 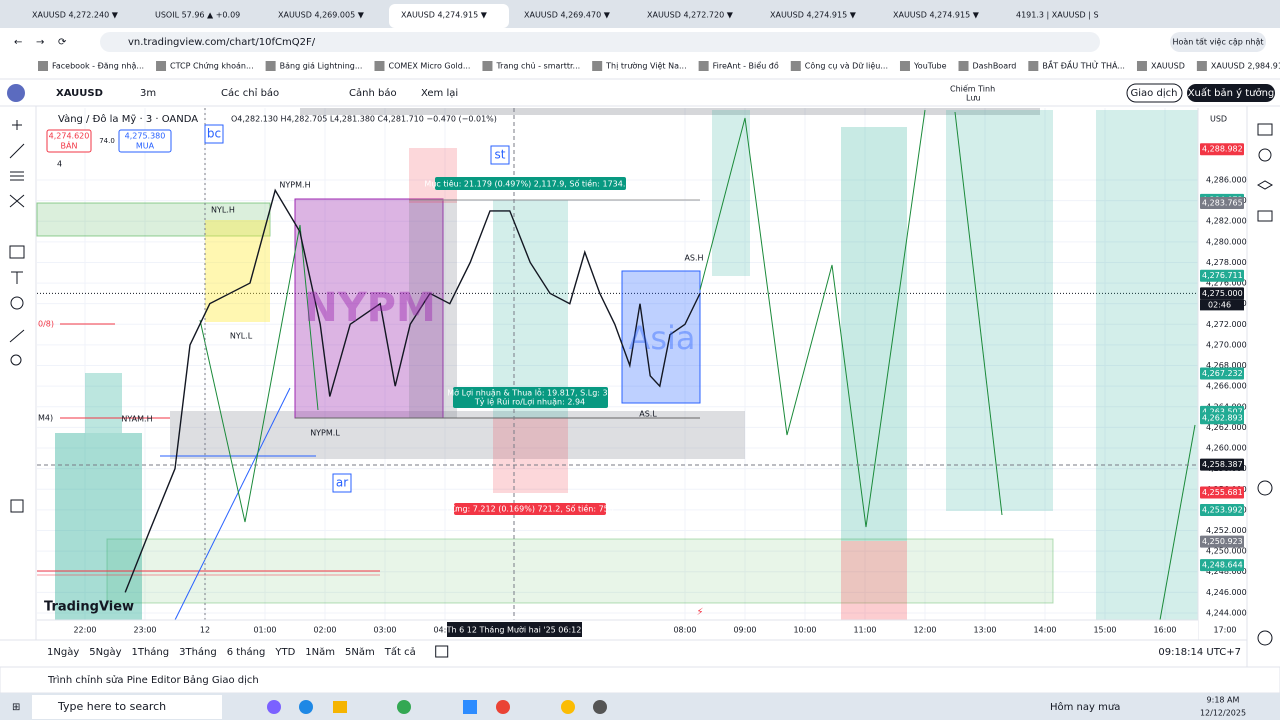 I want to click on interval: 3m, so click(x=148, y=93).